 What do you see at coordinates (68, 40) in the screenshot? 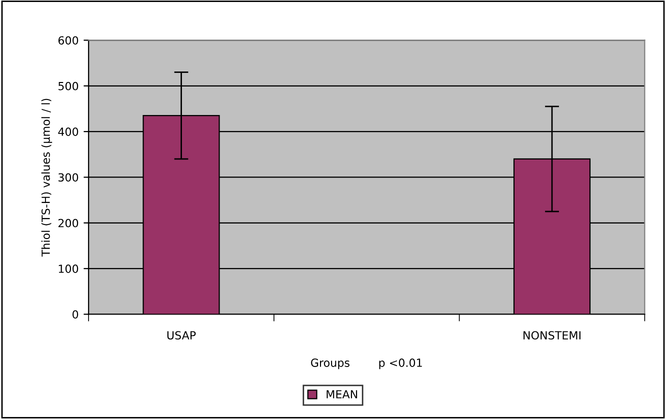
I see `y-tick-label: 600` at bounding box center [68, 40].